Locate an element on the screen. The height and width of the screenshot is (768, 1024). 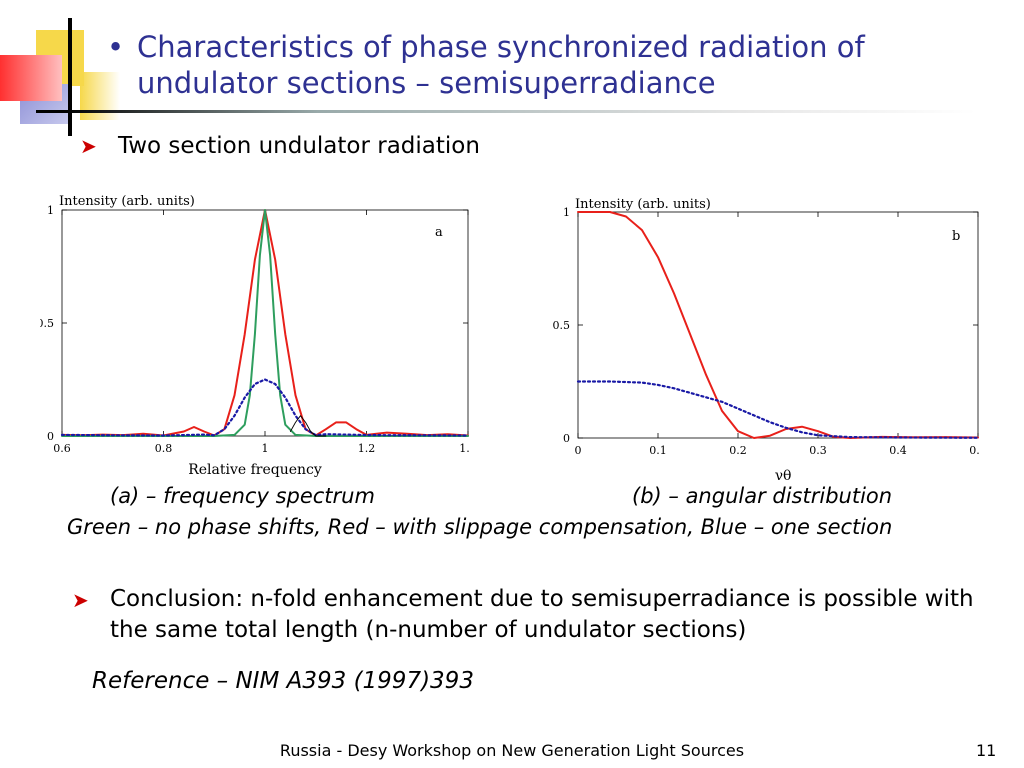
chart-a-x-tick-label: 1 is located at coordinates (265, 448).